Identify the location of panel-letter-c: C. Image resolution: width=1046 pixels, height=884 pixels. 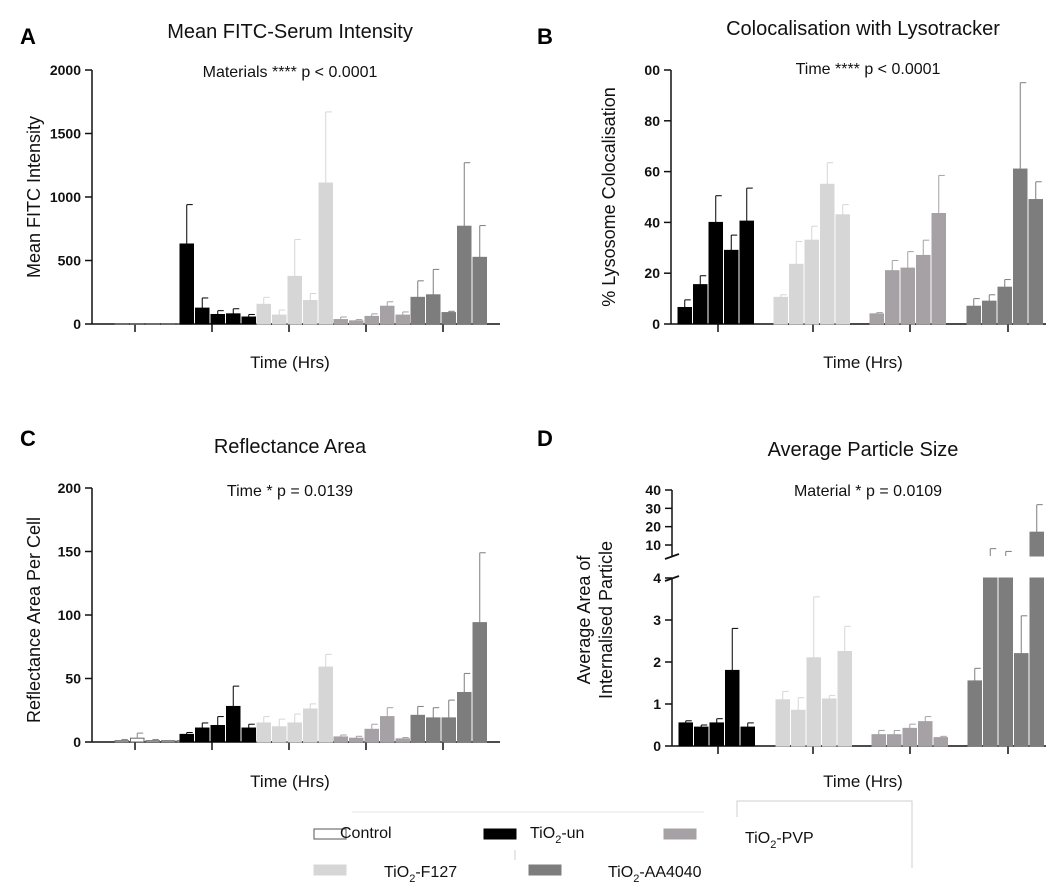
(28, 438).